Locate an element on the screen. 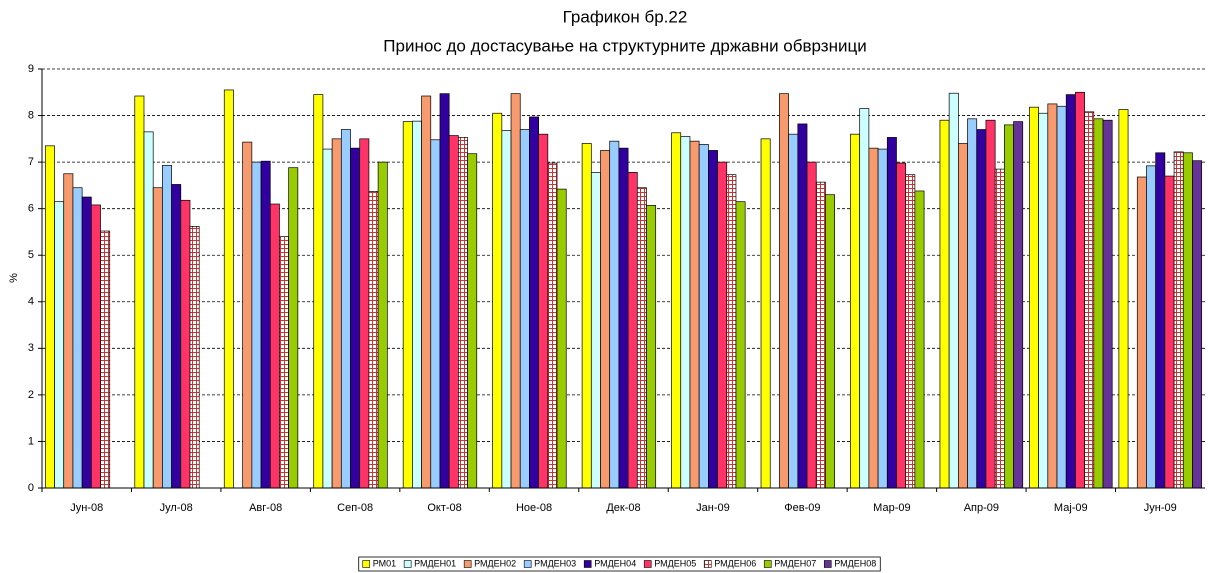  y-tick-label: 3 is located at coordinates (31, 348).